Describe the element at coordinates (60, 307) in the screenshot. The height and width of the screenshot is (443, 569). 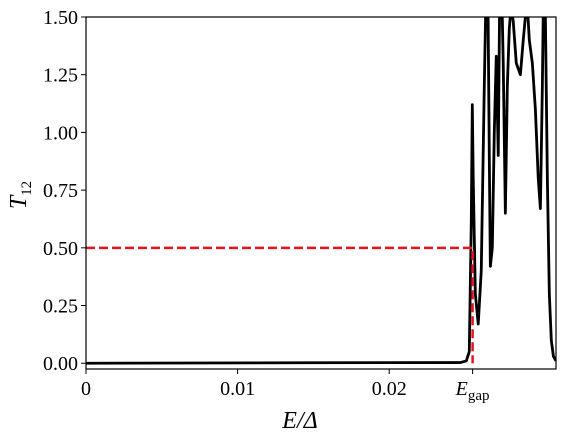
I see `y-tick-label: 0.25` at that location.